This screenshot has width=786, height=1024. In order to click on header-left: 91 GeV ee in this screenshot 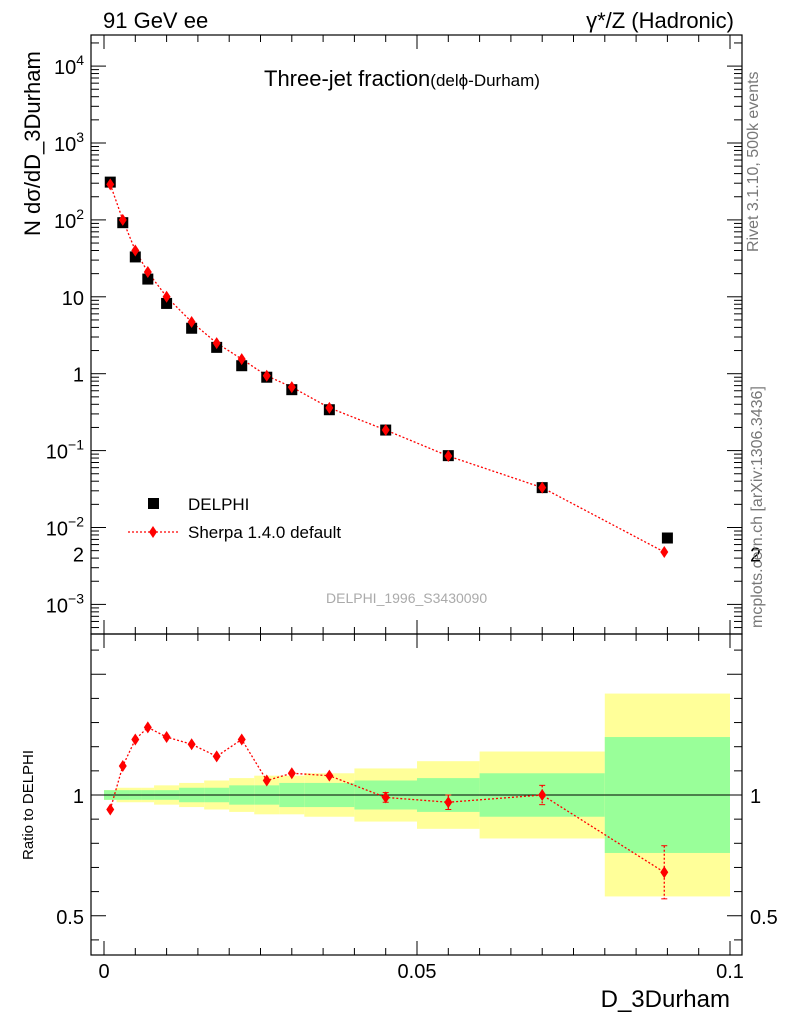, I will do `click(156, 20)`.